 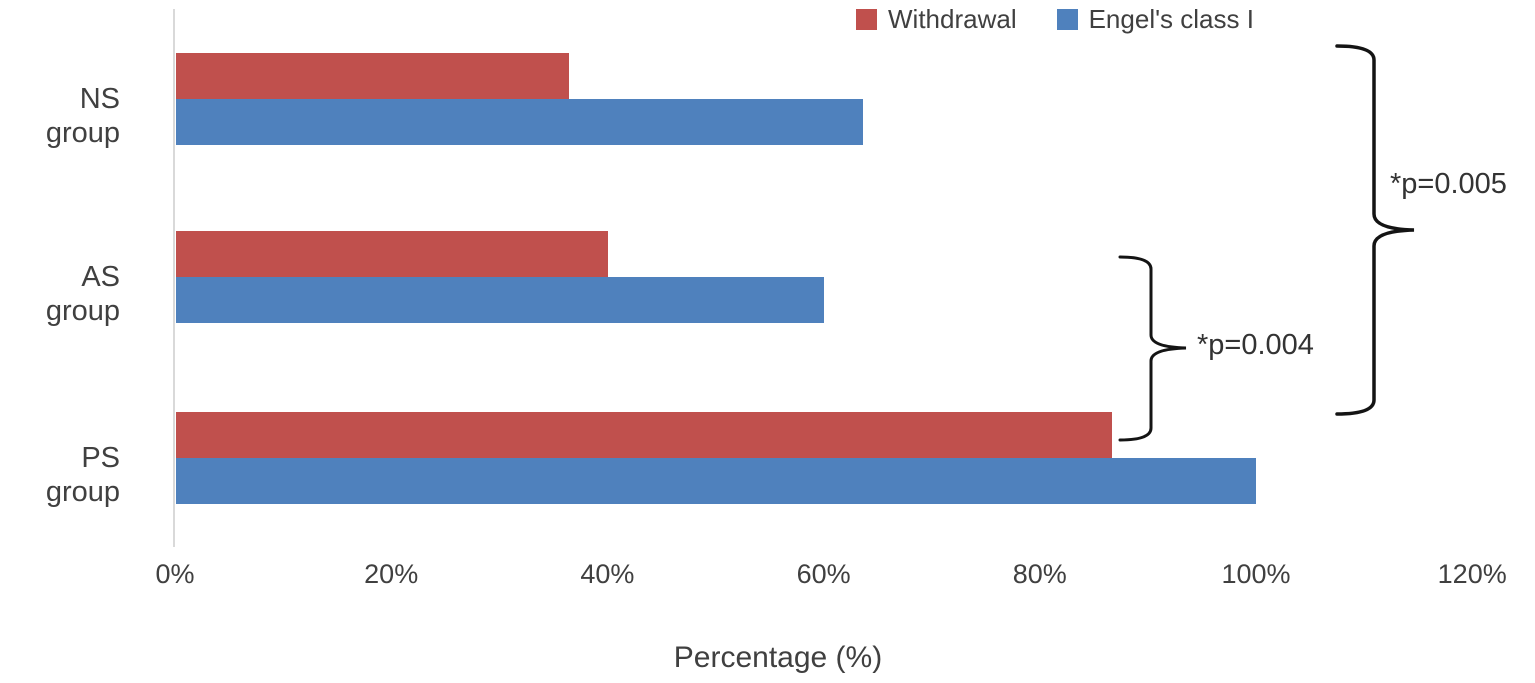 What do you see at coordinates (823, 574) in the screenshot?
I see `x-tick-60pct: 60%` at bounding box center [823, 574].